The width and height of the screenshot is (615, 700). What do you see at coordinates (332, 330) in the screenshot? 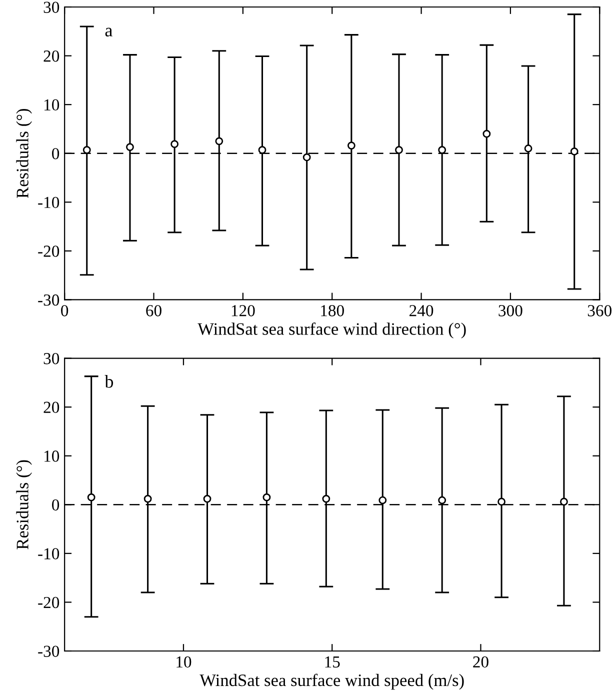
I see `x-axis-title: WindSat sea surface wind direction (°)` at bounding box center [332, 330].